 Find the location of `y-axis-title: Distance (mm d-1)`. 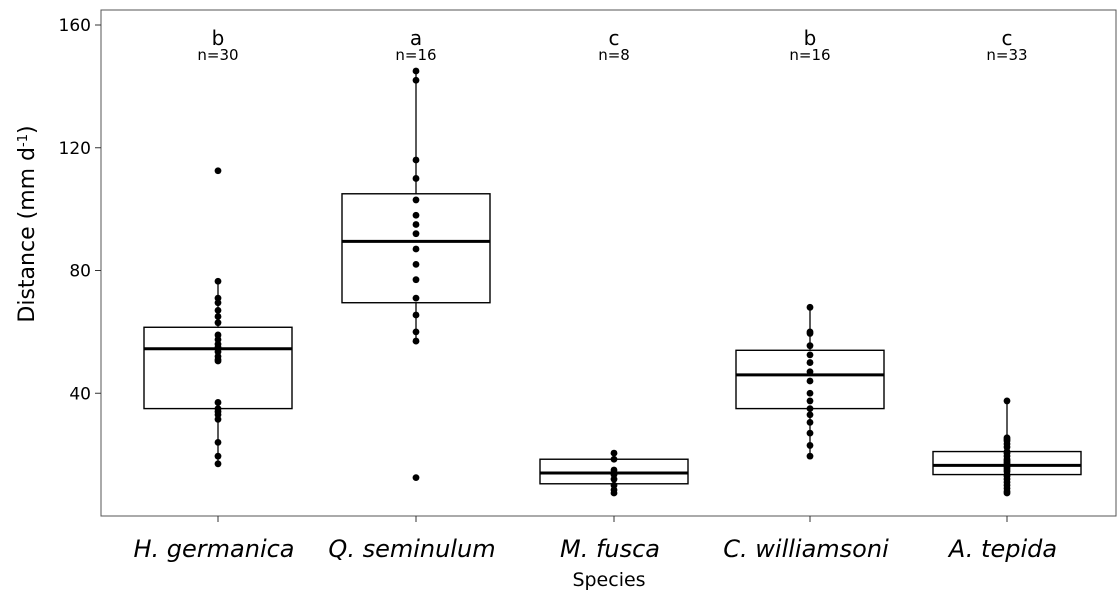

y-axis-title: Distance (mm d-1) is located at coordinates (27, 223).